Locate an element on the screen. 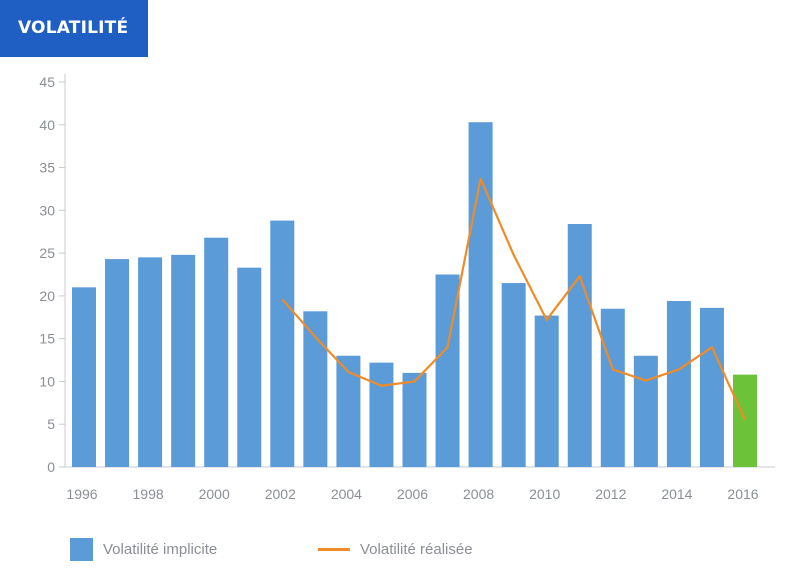 The image size is (800, 584). legend-bar-label: Volatilité implicite is located at coordinates (160, 549).